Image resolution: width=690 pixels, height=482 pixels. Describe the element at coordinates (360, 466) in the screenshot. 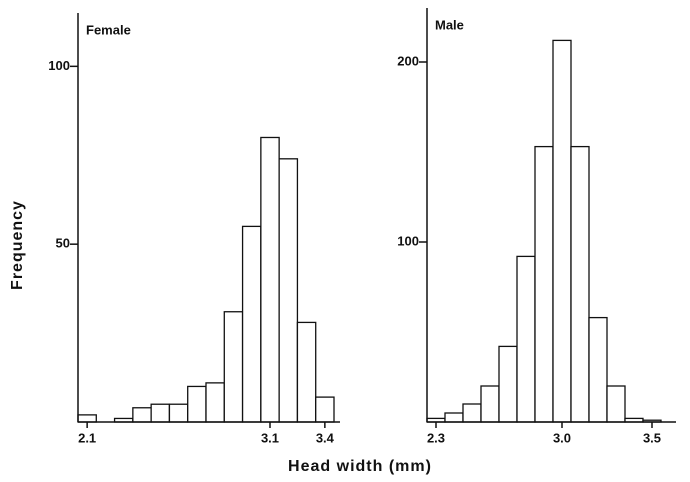

I see `x-axis-label: Head width (mm)` at that location.